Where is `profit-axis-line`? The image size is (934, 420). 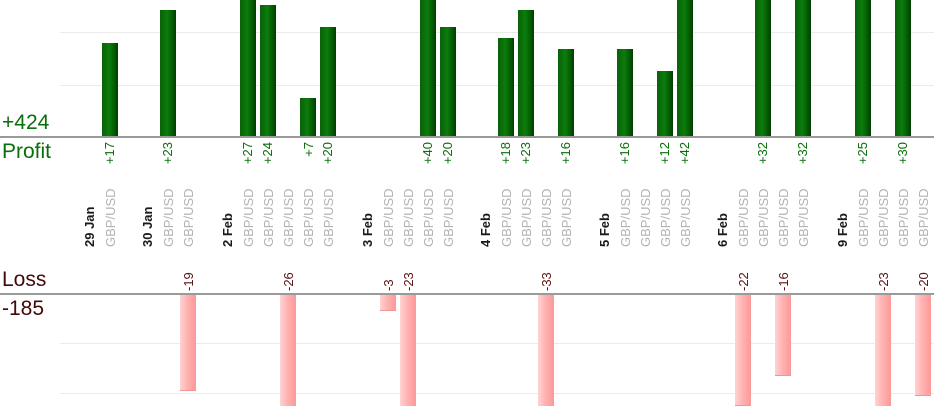 profit-axis-line is located at coordinates (467, 137).